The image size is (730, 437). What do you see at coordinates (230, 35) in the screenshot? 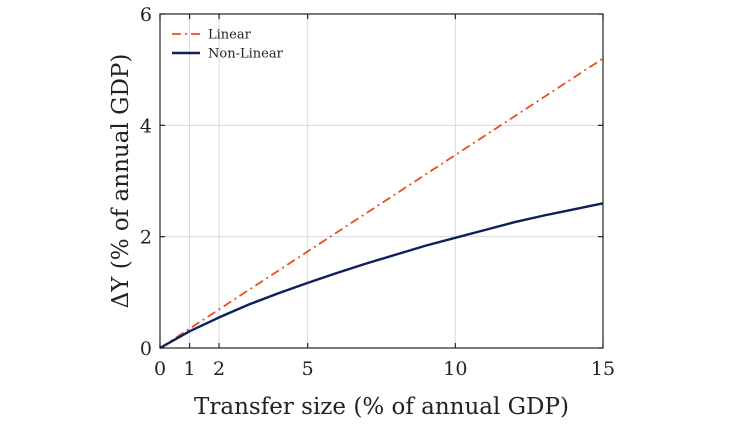
I see `legend-label: Linear` at bounding box center [230, 35].